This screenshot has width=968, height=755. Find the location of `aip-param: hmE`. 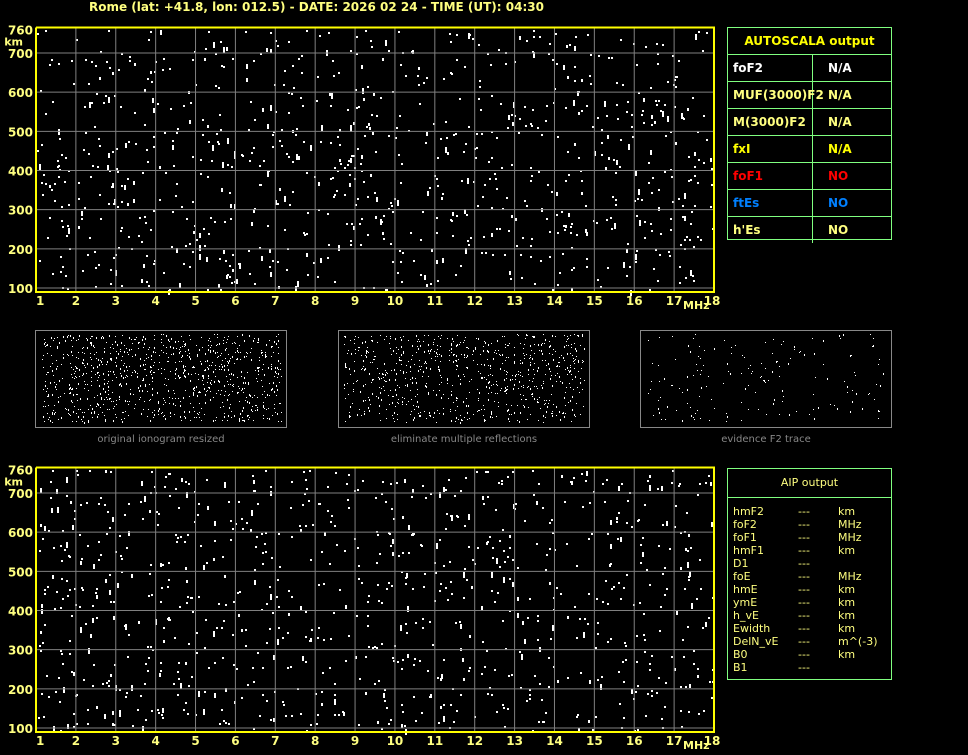

aip-param: hmE is located at coordinates (745, 589).